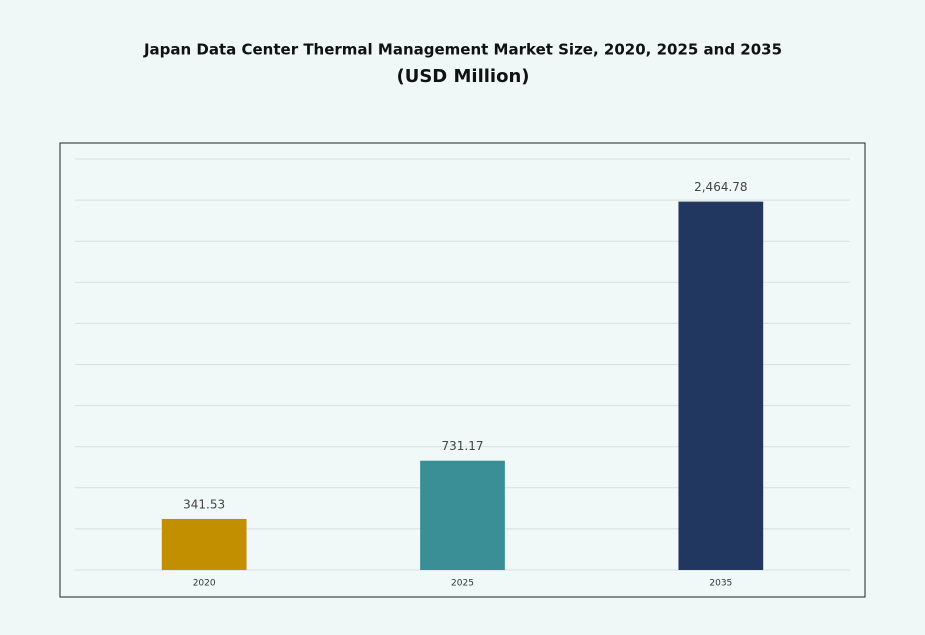 This screenshot has width=925, height=635. Describe the element at coordinates (720, 584) in the screenshot. I see `x-tick-label: 2035` at that location.